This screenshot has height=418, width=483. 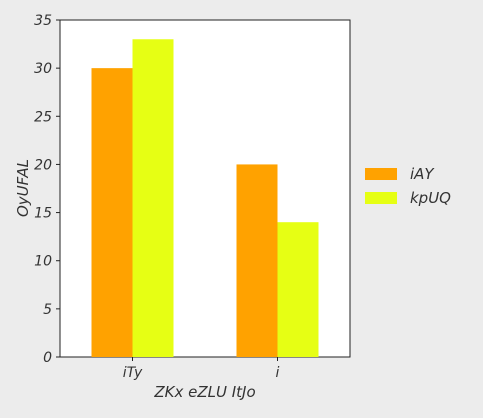 What do you see at coordinates (43, 165) in the screenshot?
I see `y-tick-label: 20` at bounding box center [43, 165].